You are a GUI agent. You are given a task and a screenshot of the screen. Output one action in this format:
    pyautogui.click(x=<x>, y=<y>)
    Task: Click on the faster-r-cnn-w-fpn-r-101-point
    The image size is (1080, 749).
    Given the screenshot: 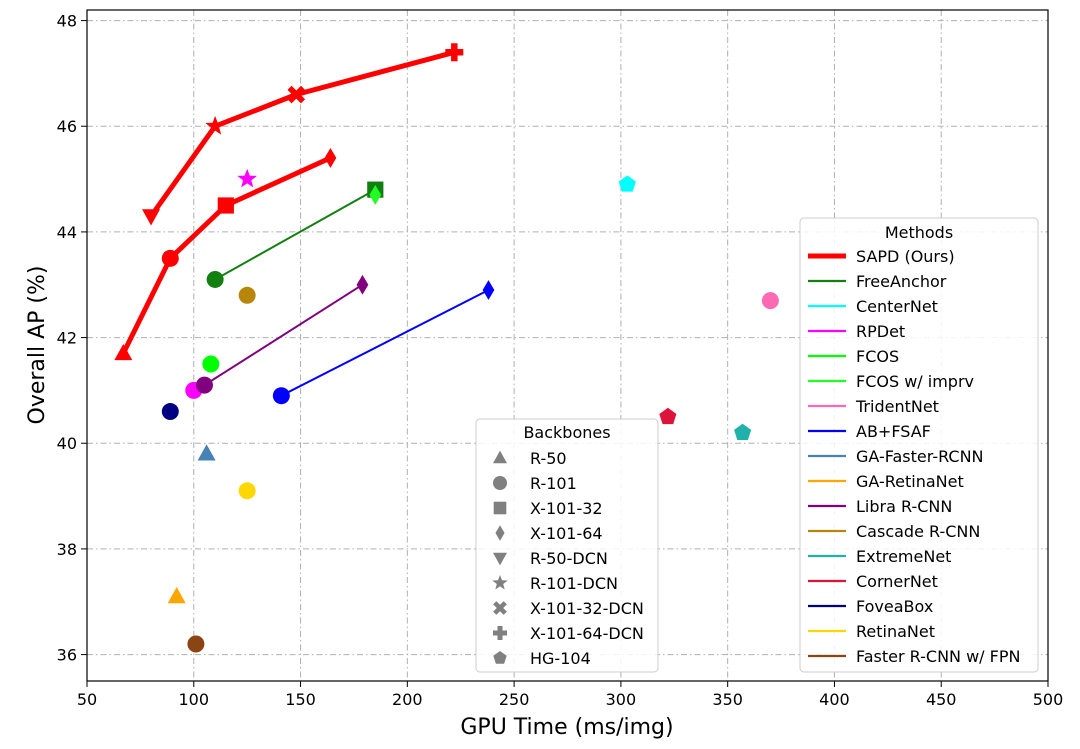 What is the action you would take?
    pyautogui.click(x=196, y=644)
    